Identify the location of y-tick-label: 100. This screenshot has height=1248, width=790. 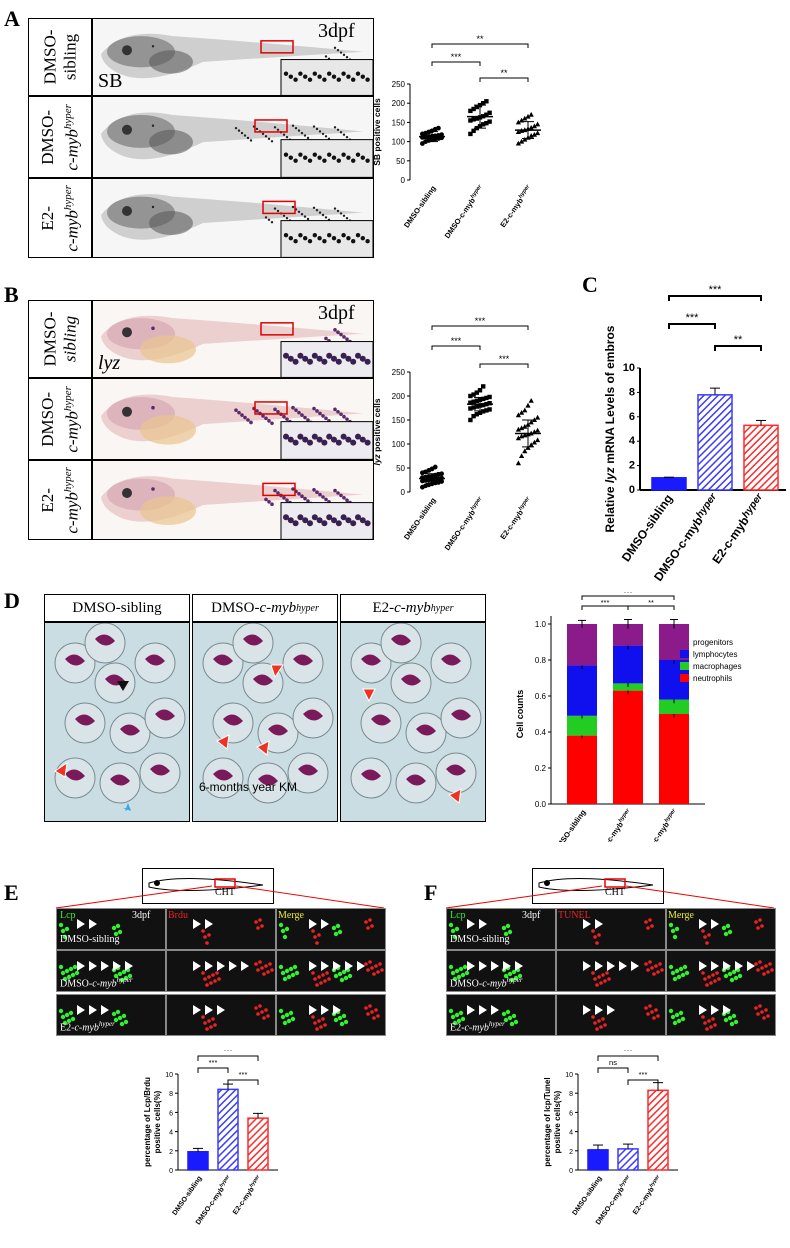
(399, 142).